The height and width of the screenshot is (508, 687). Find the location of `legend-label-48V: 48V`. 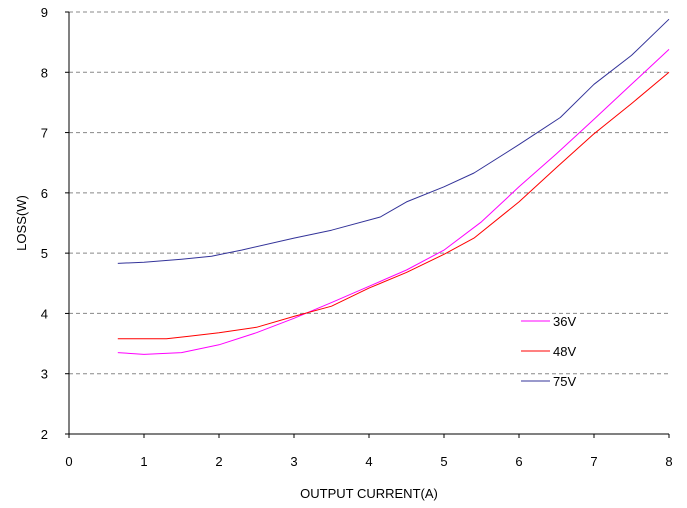

legend-label-48V: 48V is located at coordinates (564, 351).